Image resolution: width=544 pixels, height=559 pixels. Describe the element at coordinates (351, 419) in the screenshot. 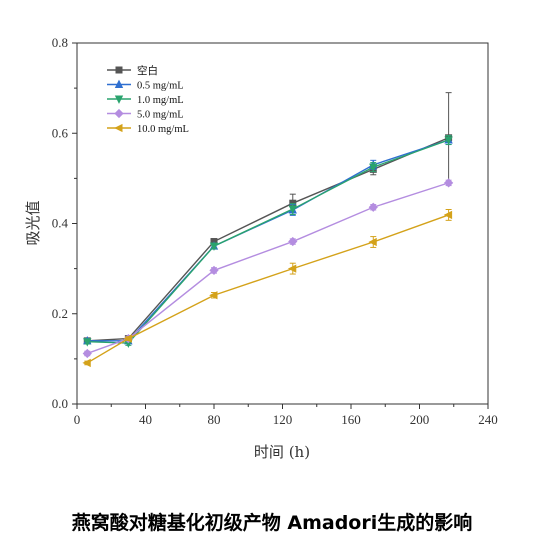

I see `x-tick-label: 160` at that location.